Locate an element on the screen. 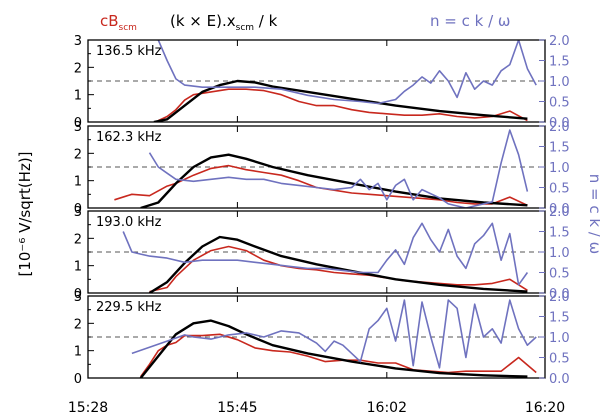  header-left-label: cBscm is located at coordinates (118, 22).